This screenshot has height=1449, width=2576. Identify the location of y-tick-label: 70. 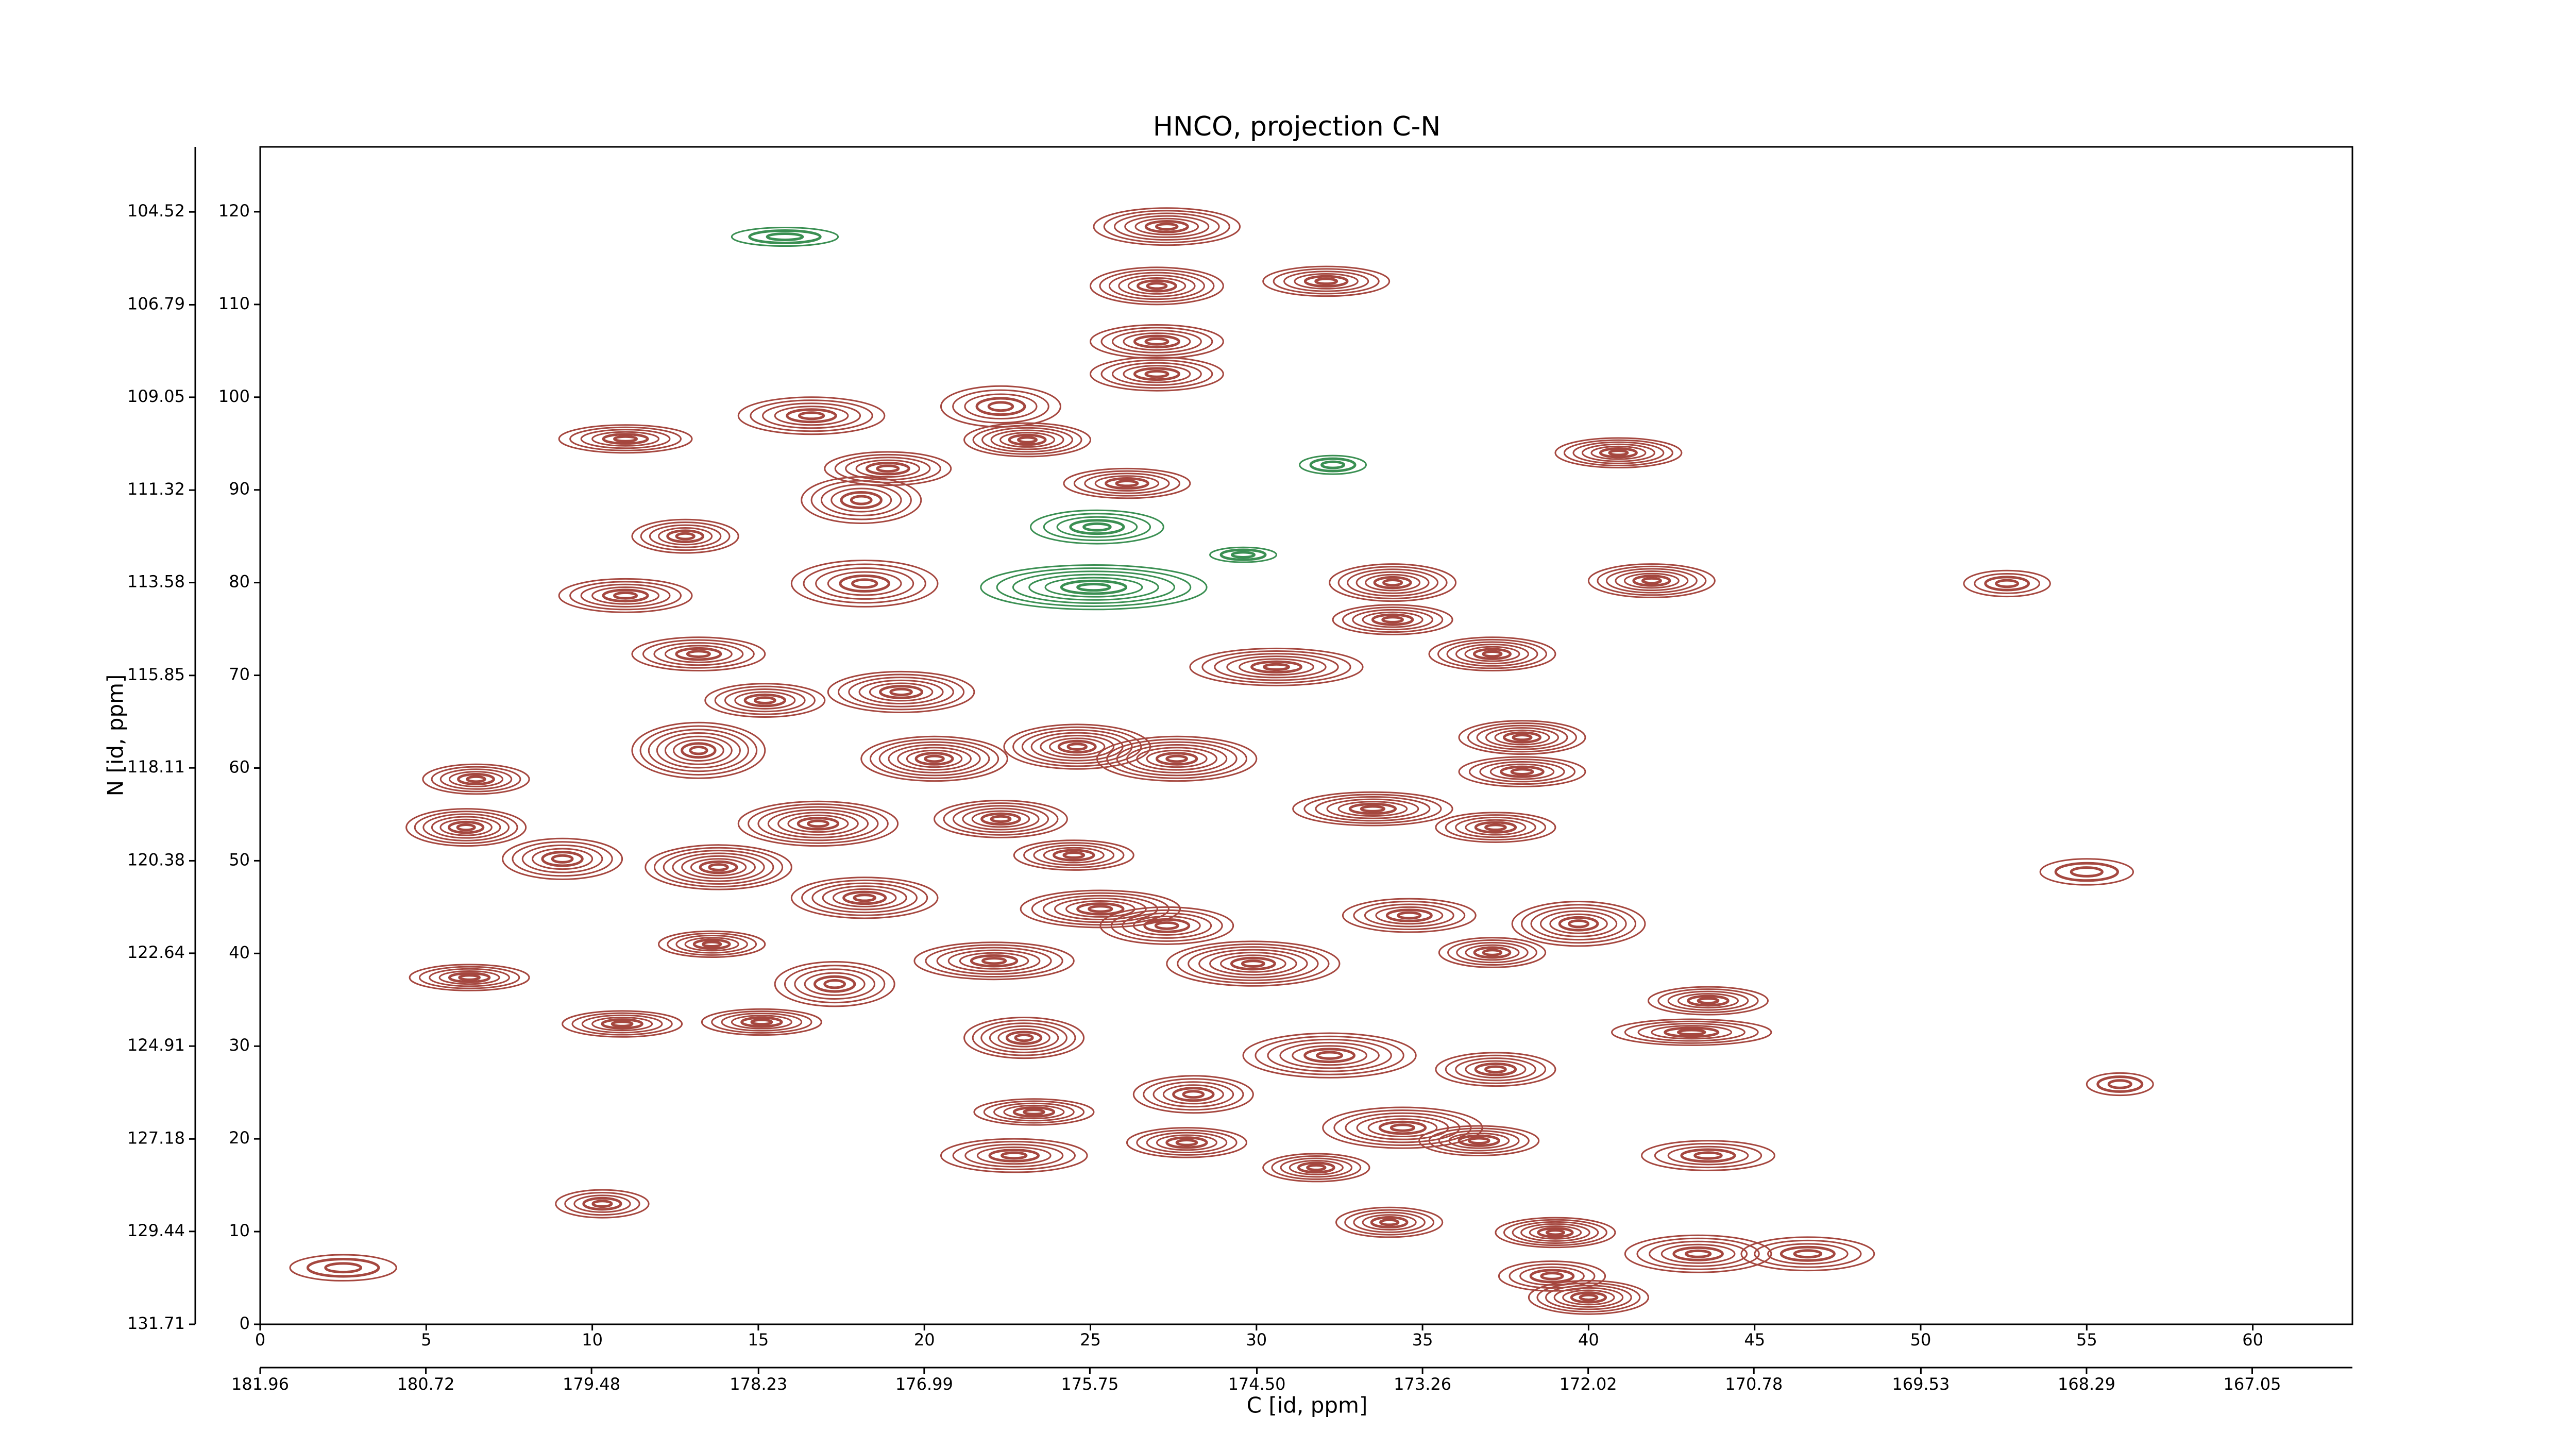
(239, 674).